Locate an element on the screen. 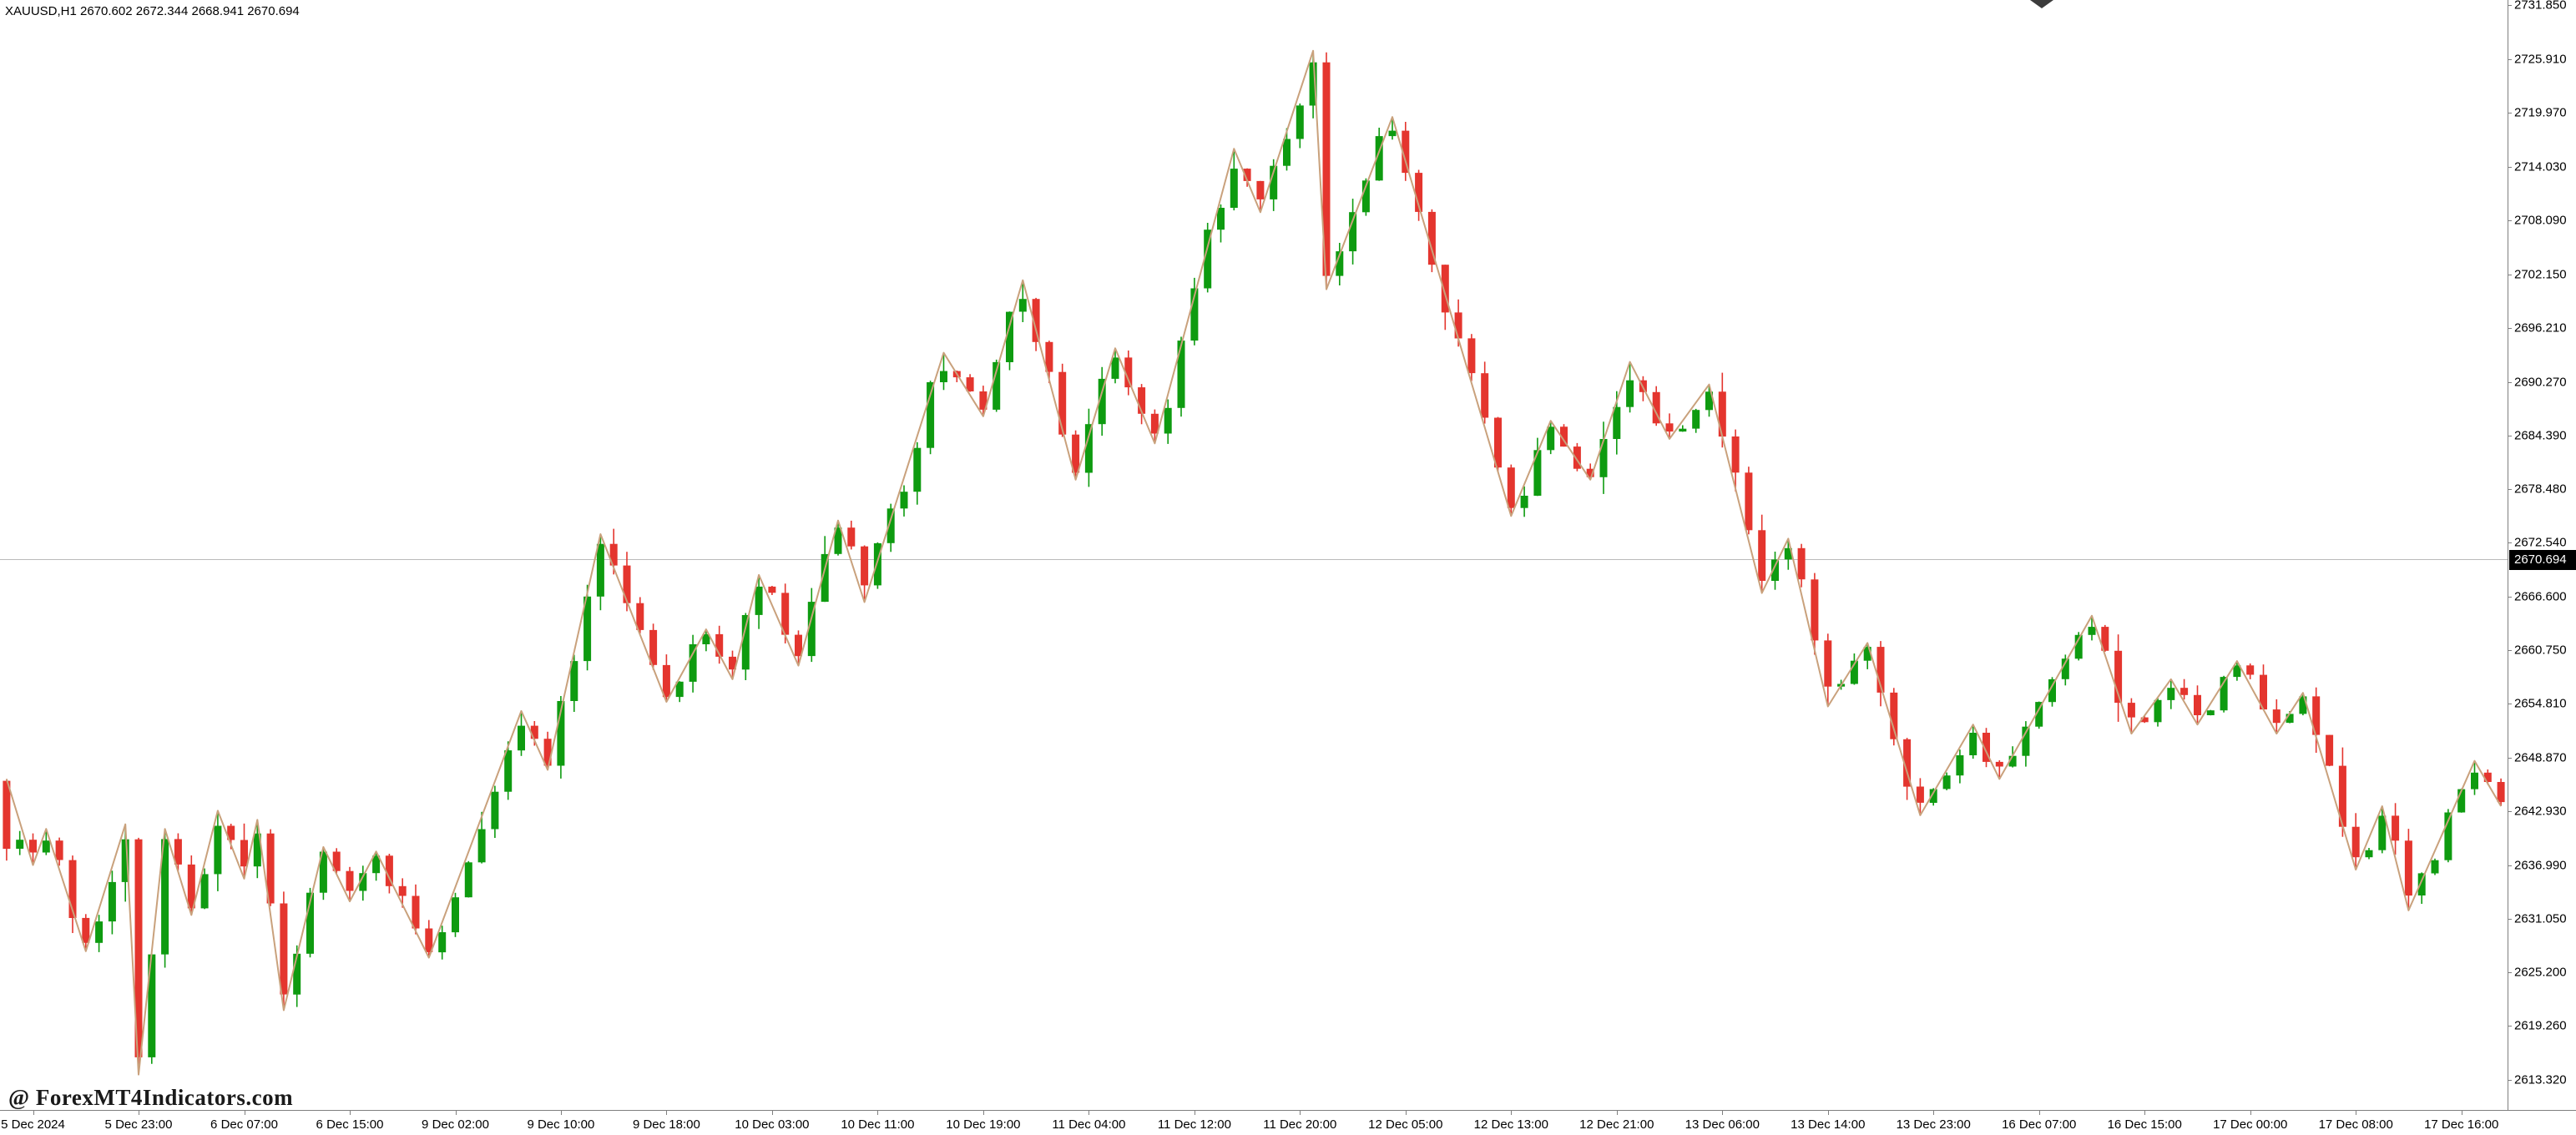  chart-shift-marker is located at coordinates (2042, 4).